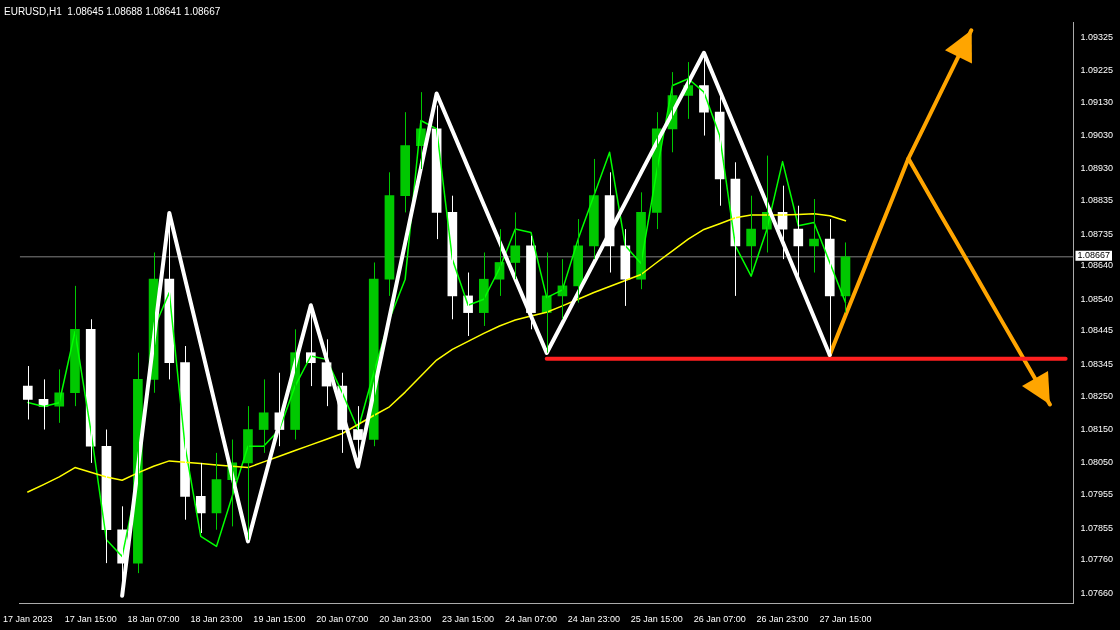 This screenshot has height=630, width=1120. I want to click on ref-line-label: 1.08667, so click(1094, 255).